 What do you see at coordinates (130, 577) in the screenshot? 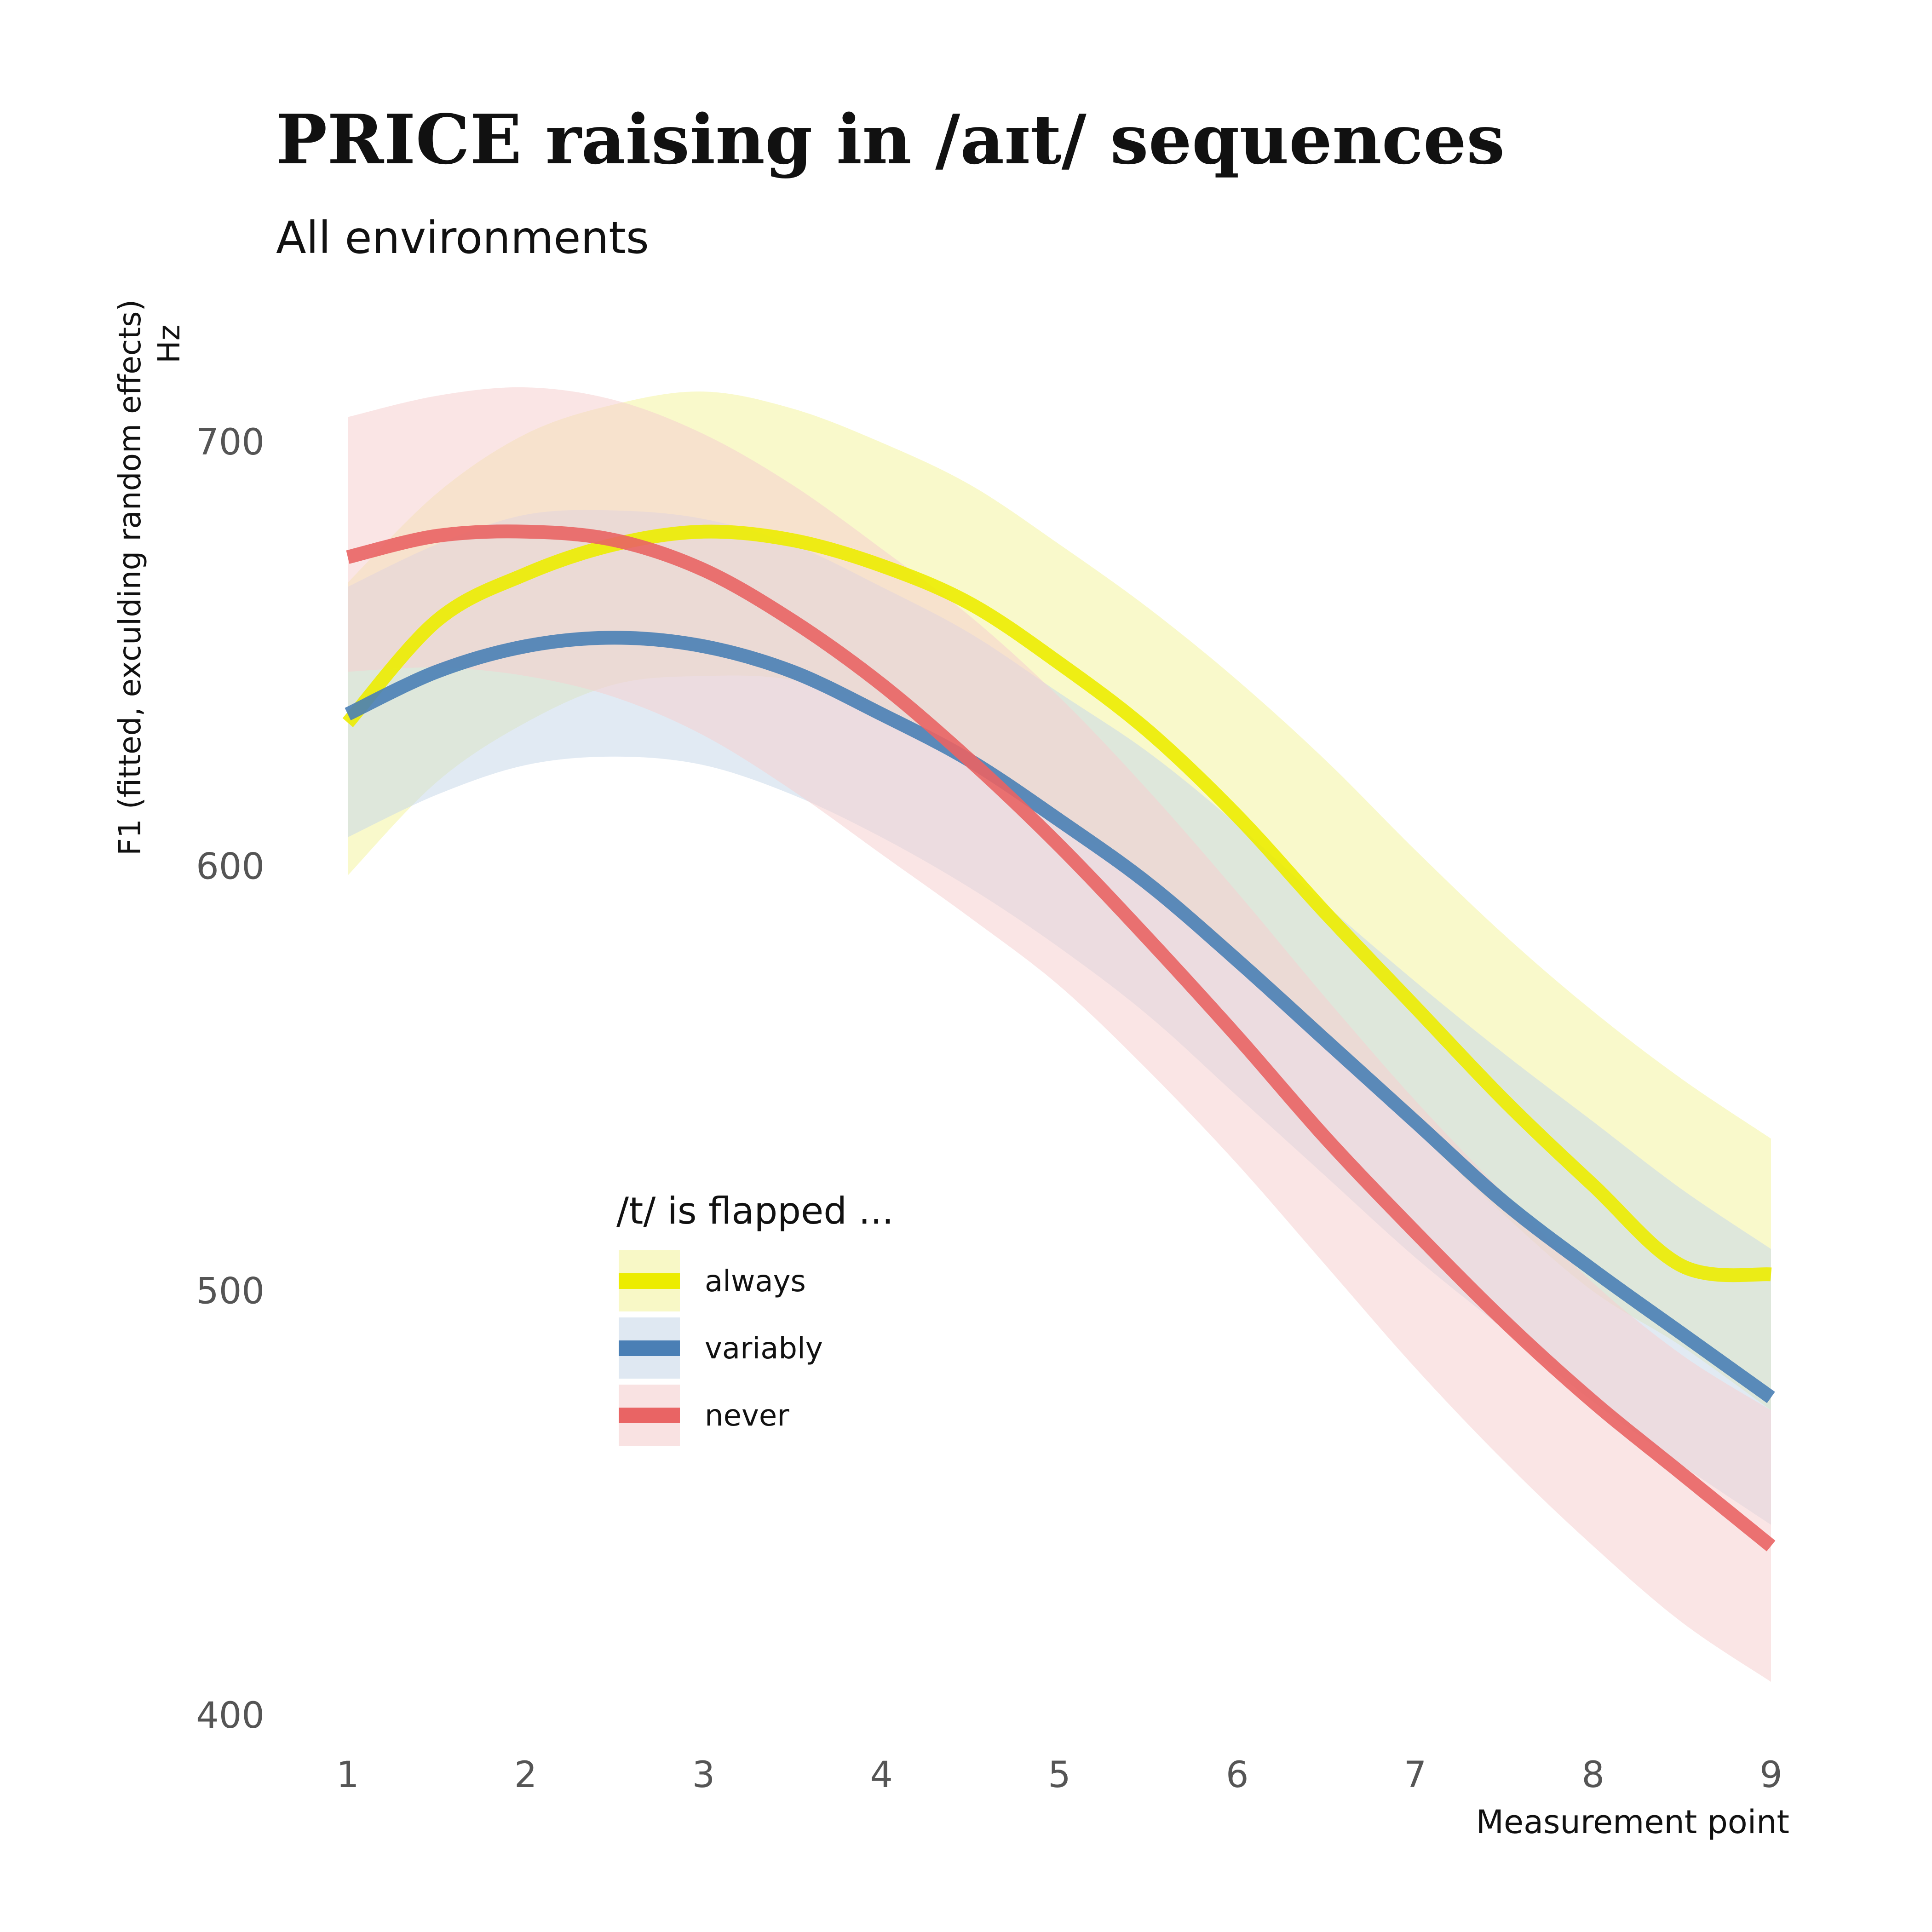
I see `y-axis-label: F1 (fitted, exculding random effects)` at bounding box center [130, 577].